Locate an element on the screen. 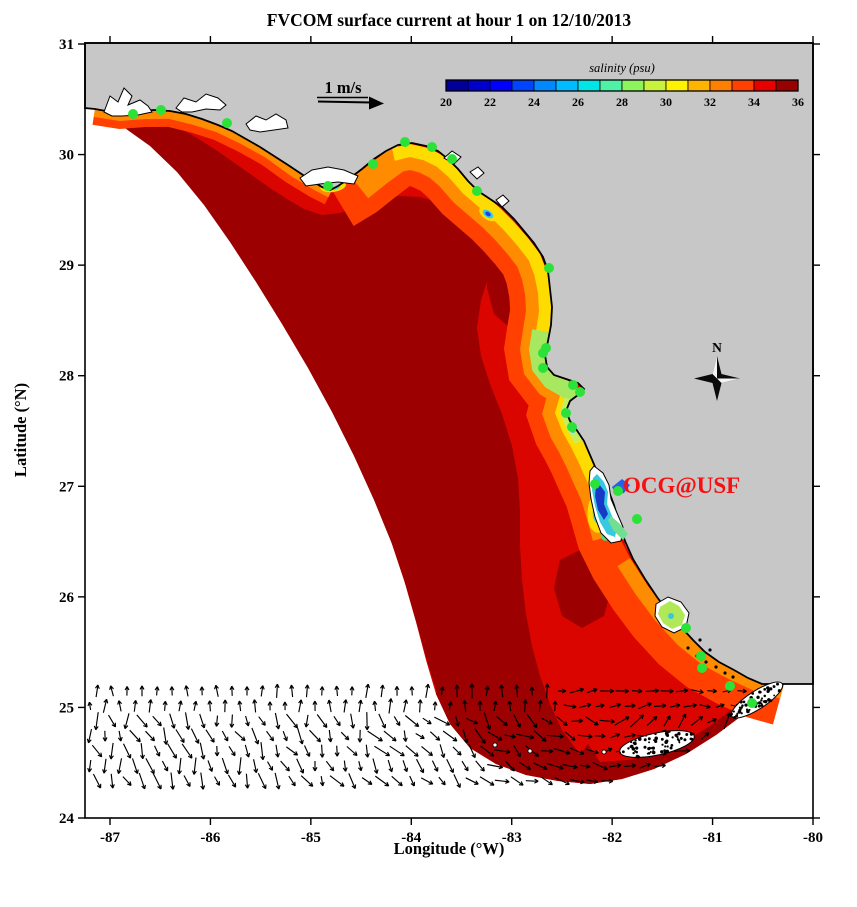 Image resolution: width=857 pixels, height=907 pixels. salinity-contour-36psu-south-rim is located at coordinates (614, 719).